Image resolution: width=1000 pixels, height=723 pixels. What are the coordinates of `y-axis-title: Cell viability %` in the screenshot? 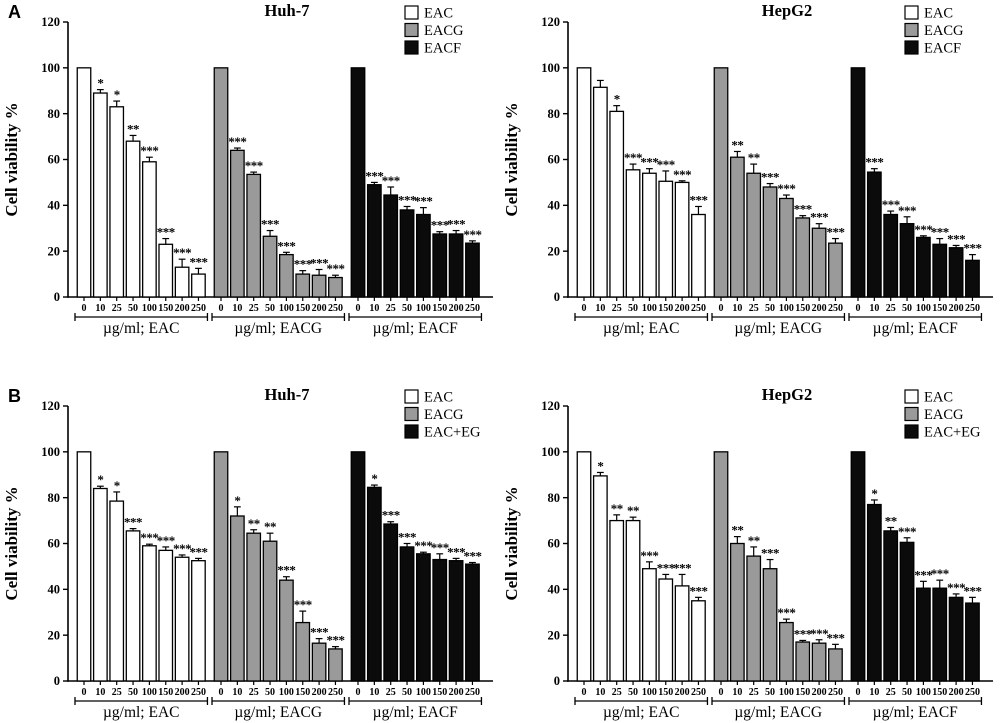 It's located at (11, 543).